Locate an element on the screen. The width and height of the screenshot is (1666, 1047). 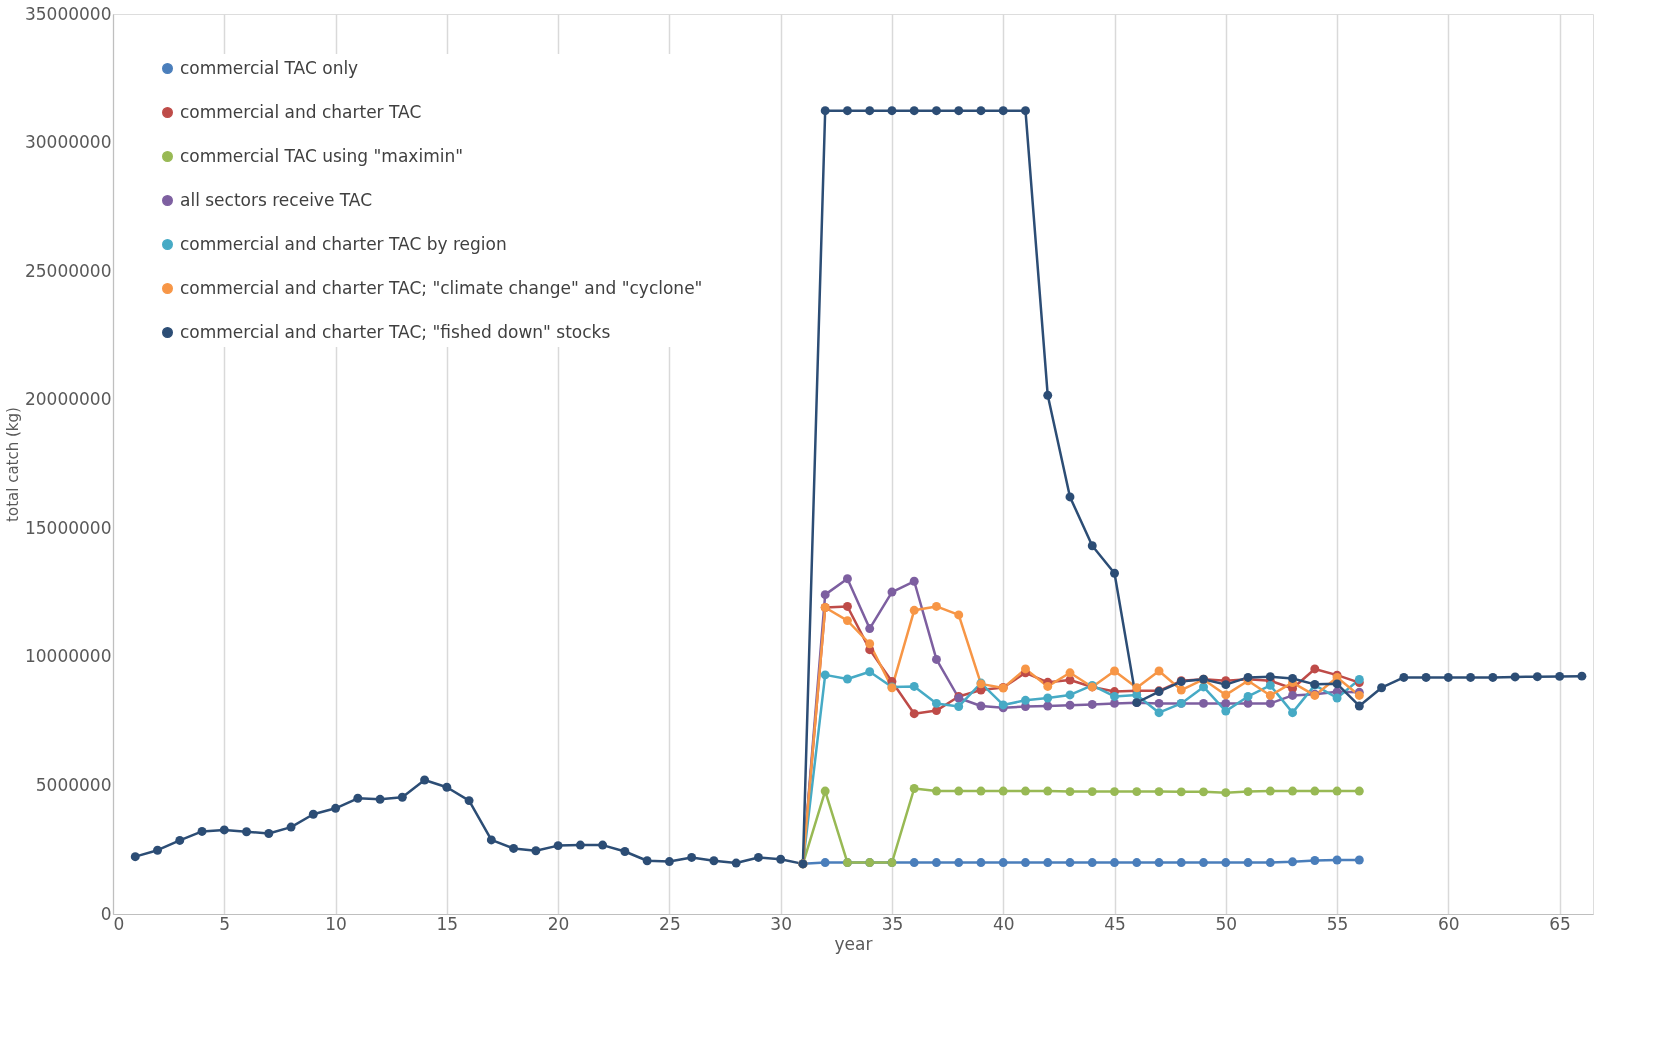
x-tick-label: 45 is located at coordinates (1115, 923).